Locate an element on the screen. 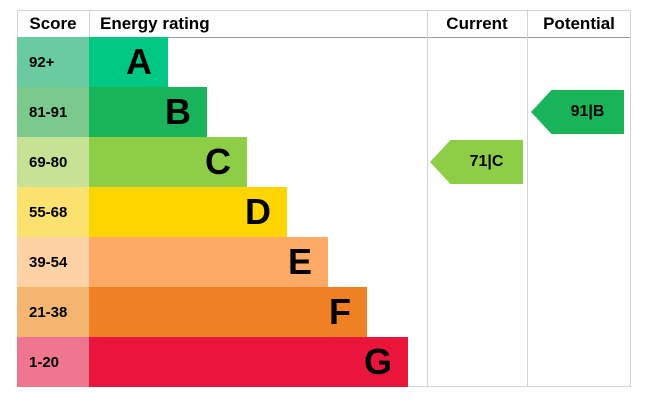 The height and width of the screenshot is (402, 653). header-underline is located at coordinates (324, 37).